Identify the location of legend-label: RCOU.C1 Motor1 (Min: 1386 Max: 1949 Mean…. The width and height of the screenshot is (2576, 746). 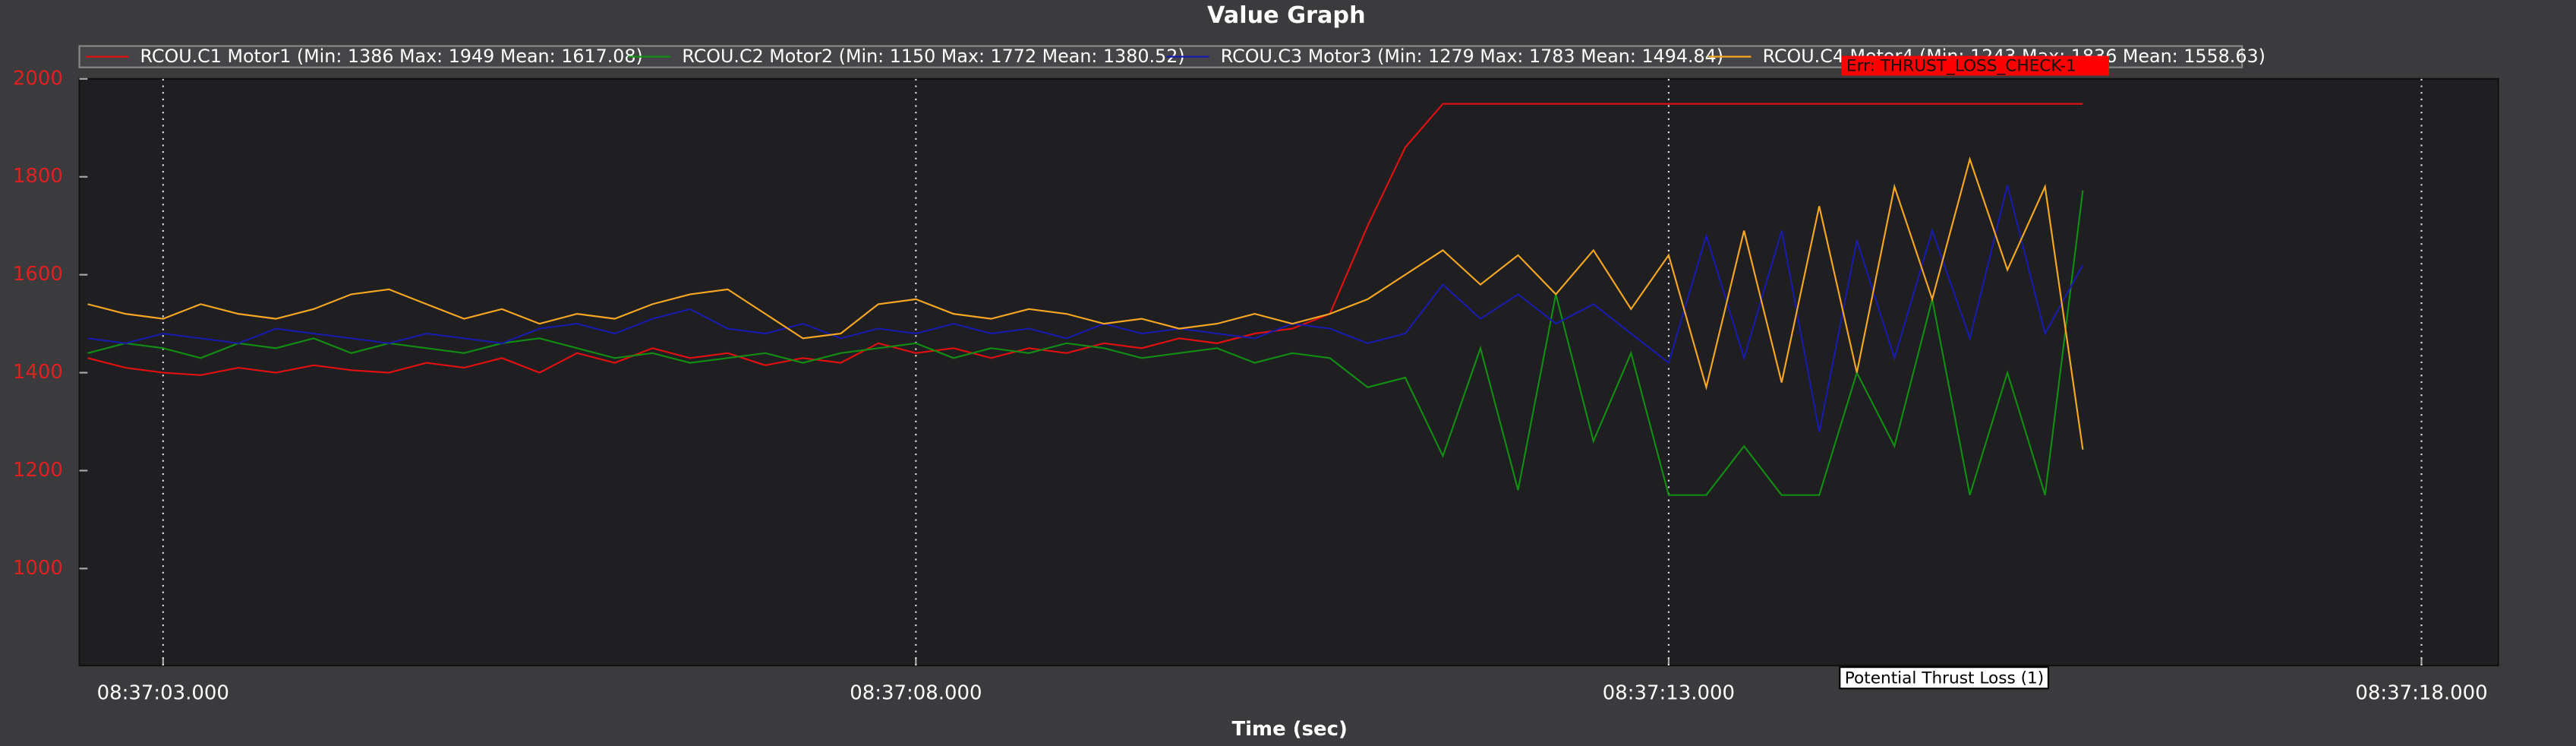
(391, 56).